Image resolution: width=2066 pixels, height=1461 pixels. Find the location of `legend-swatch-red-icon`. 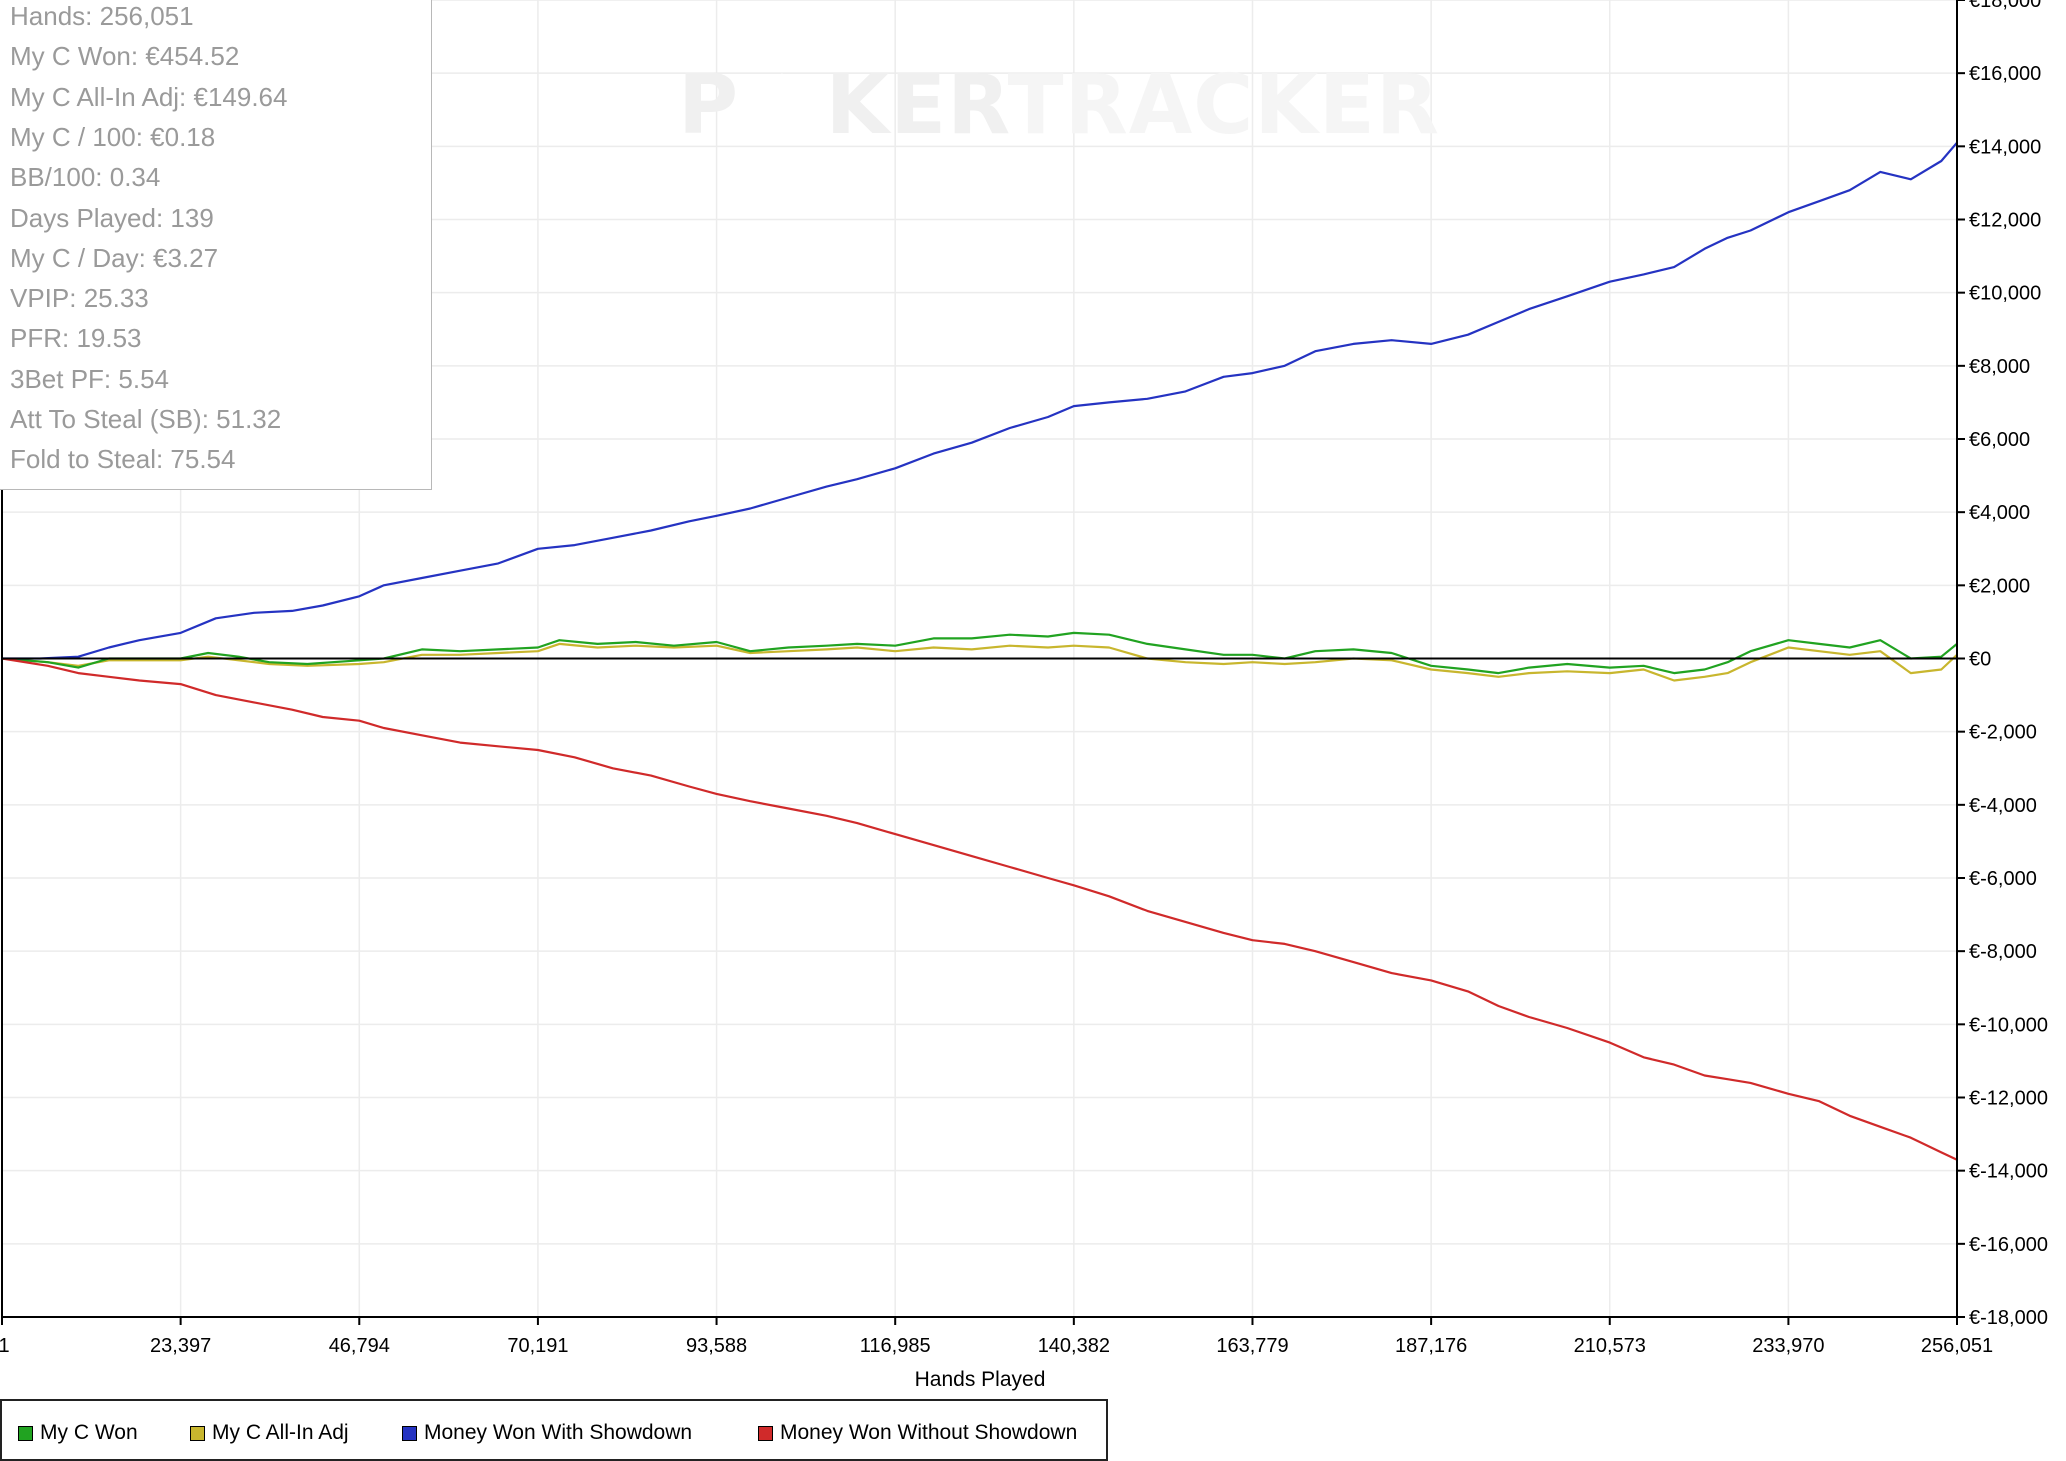

legend-swatch-red-icon is located at coordinates (765, 1433).